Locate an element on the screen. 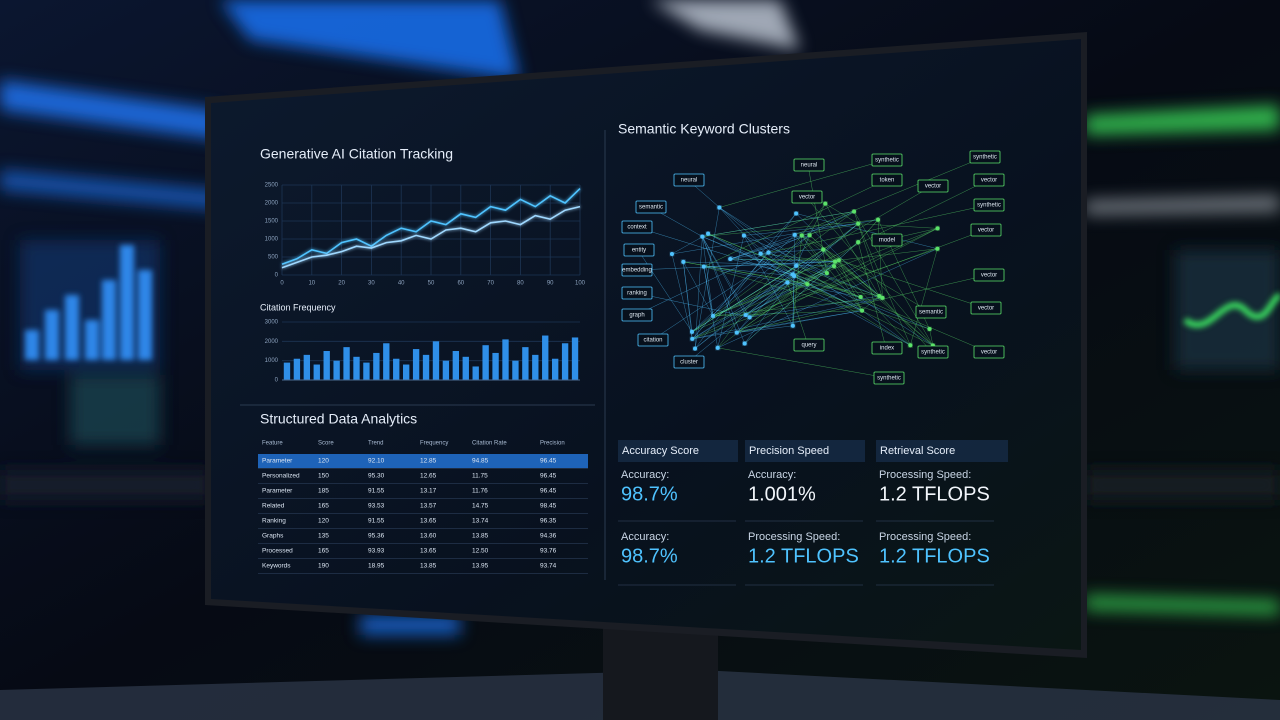  table-cell: 98.45 is located at coordinates (548, 506).